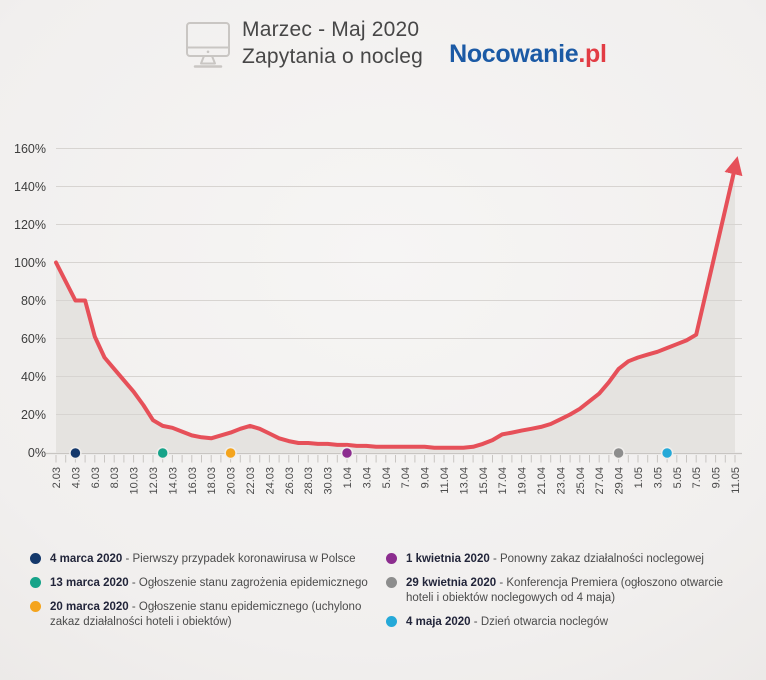 The image size is (766, 680). What do you see at coordinates (193, 481) in the screenshot?
I see `x-axis-label: 16.03` at bounding box center [193, 481].